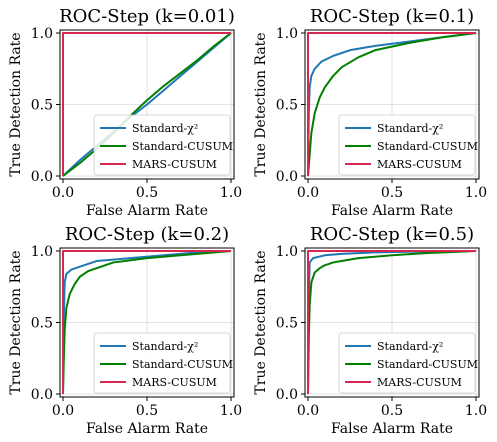  I want to click on chart-title: ROC-Step (k=0.1), so click(392, 16).